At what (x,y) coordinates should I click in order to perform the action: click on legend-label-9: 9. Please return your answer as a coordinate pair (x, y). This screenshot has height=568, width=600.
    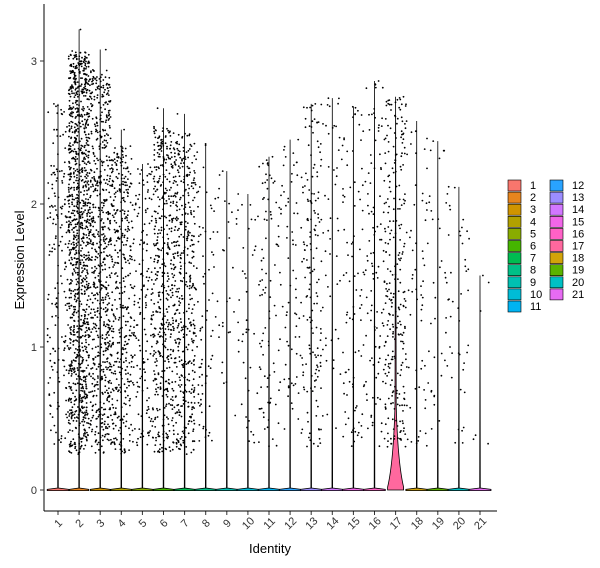
    Looking at the image, I should click on (533, 283).